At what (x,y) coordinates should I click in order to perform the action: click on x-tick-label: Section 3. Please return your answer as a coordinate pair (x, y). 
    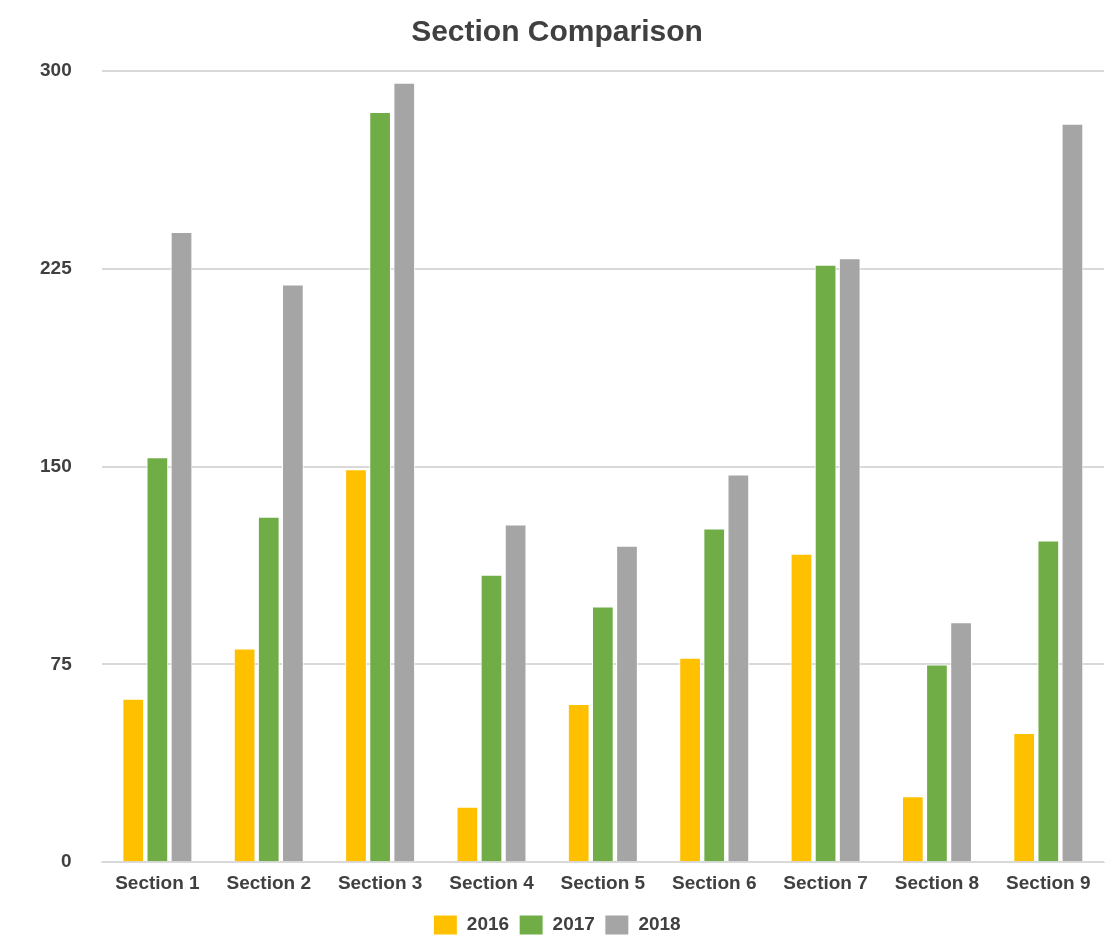
    Looking at the image, I should click on (380, 882).